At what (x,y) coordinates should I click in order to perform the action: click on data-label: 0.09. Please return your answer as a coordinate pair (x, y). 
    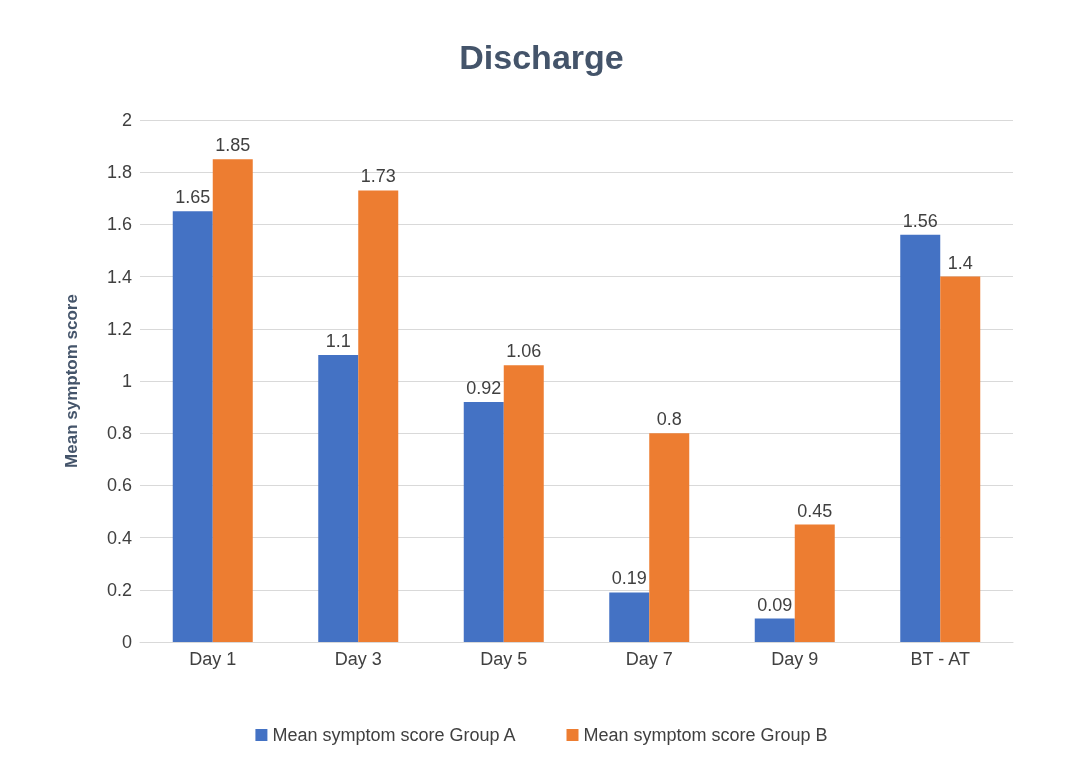
    Looking at the image, I should click on (775, 604).